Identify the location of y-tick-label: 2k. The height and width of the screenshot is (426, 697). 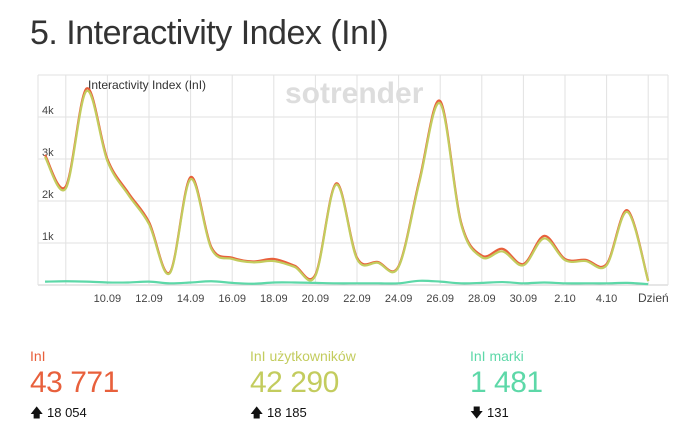
(48, 195).